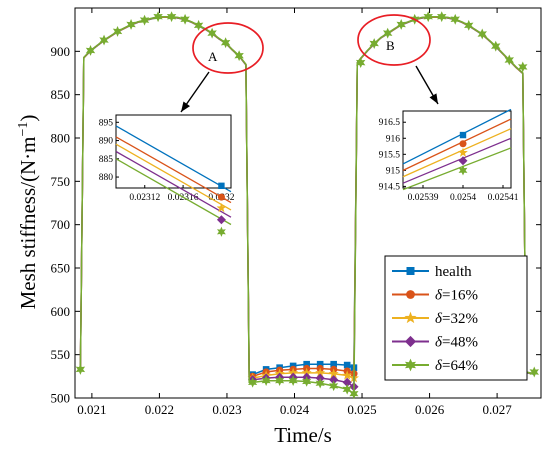 The height and width of the screenshot is (449, 550). What do you see at coordinates (390, 45) in the screenshot?
I see `annotation-label: B` at bounding box center [390, 45].